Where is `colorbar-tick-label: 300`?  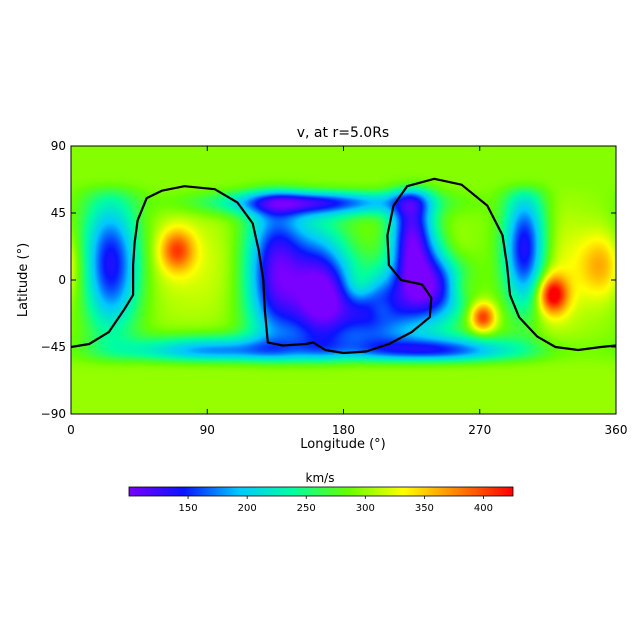 colorbar-tick-label: 300 is located at coordinates (365, 508).